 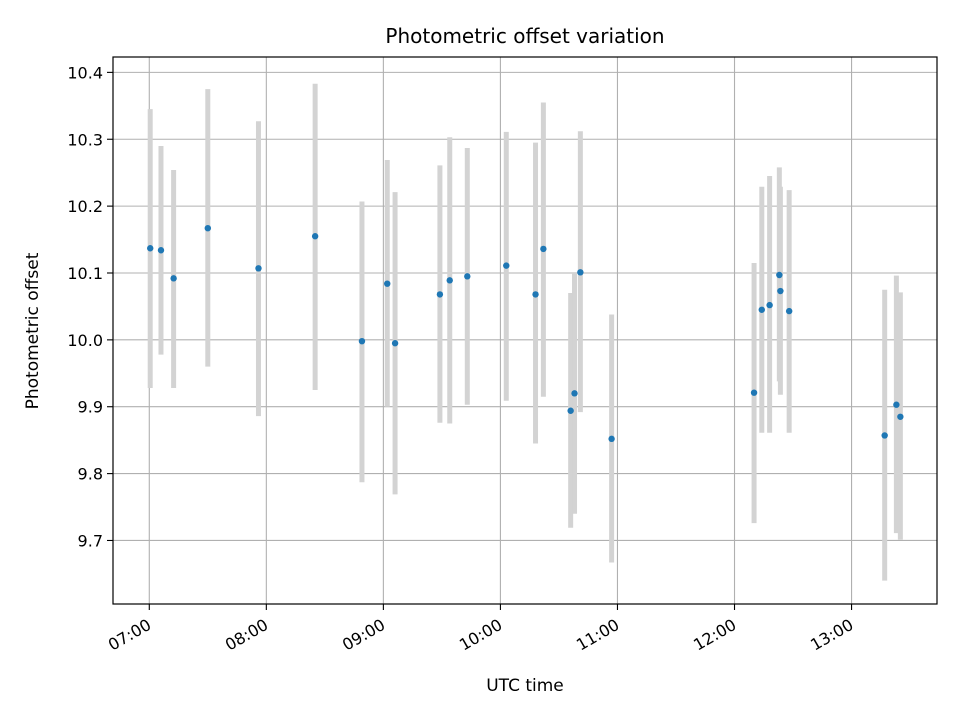 What do you see at coordinates (85, 273) in the screenshot?
I see `y-tick-label: 10.1` at bounding box center [85, 273].